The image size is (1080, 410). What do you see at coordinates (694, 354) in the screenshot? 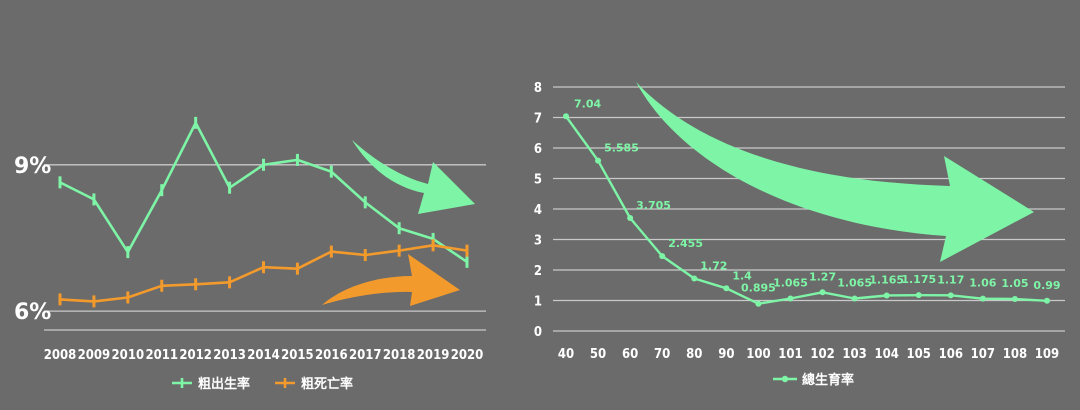
I see `right-x-tick-label: 80` at bounding box center [694, 354].